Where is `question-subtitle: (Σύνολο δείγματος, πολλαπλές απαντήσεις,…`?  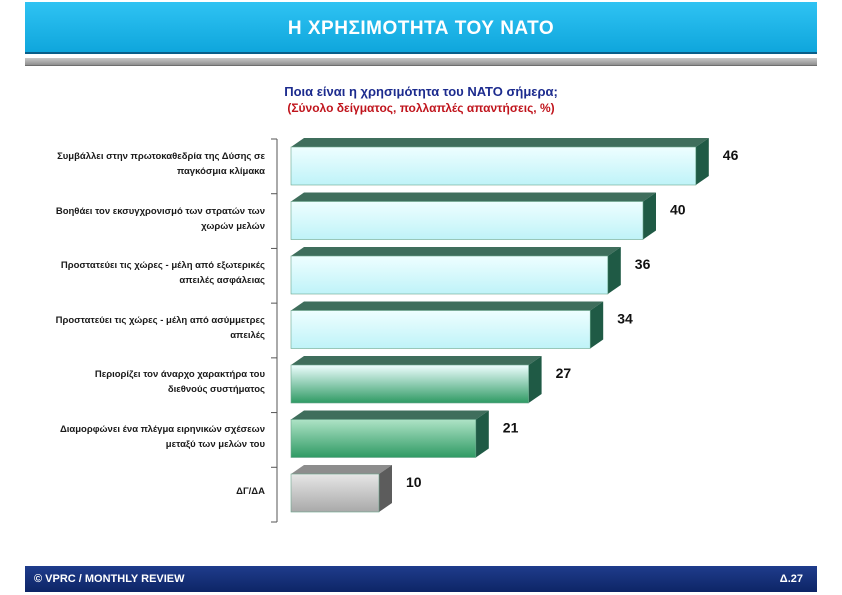
question-subtitle: (Σύνολο δείγματος, πολλαπλές απαντήσεις,… is located at coordinates (421, 108).